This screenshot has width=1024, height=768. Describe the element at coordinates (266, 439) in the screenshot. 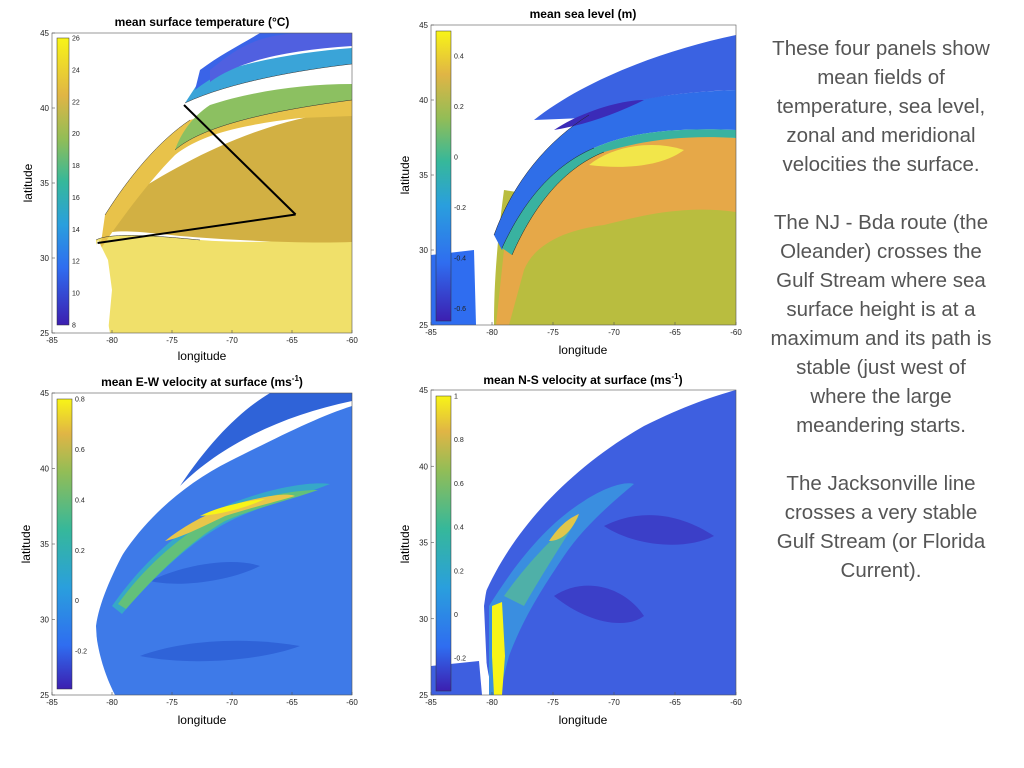

I see `ocean-shelf` at that location.